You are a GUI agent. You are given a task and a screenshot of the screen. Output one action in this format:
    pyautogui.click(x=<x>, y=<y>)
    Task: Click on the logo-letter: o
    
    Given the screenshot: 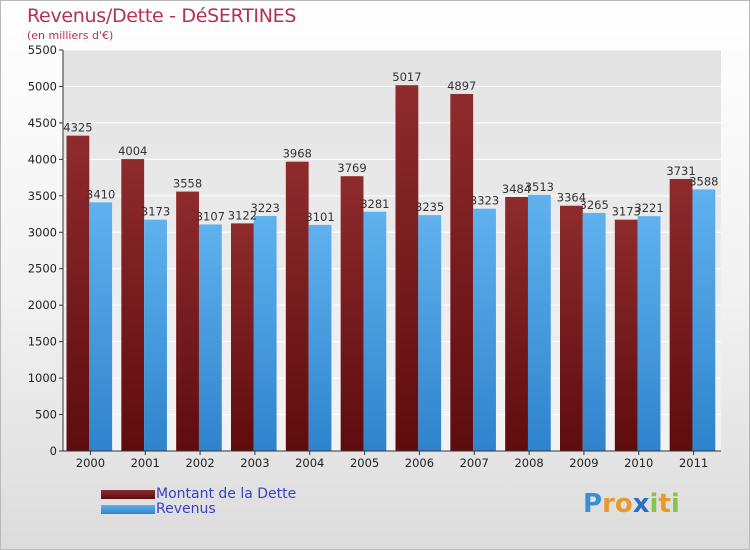 What is the action you would take?
    pyautogui.click(x=623, y=504)
    